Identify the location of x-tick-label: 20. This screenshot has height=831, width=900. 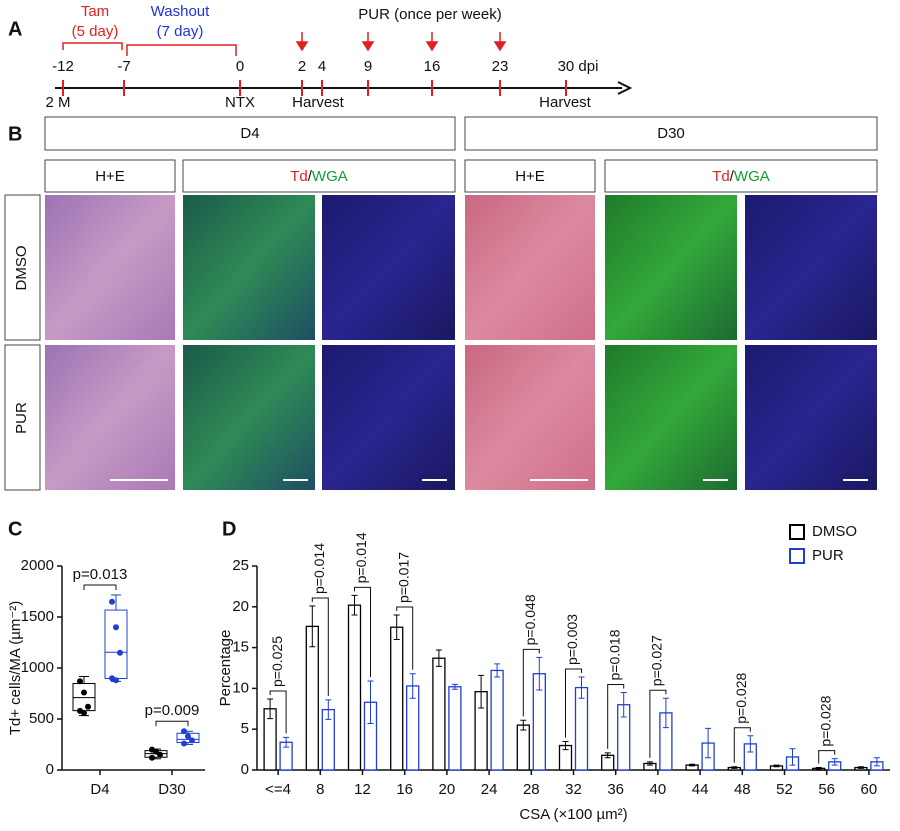
(447, 789).